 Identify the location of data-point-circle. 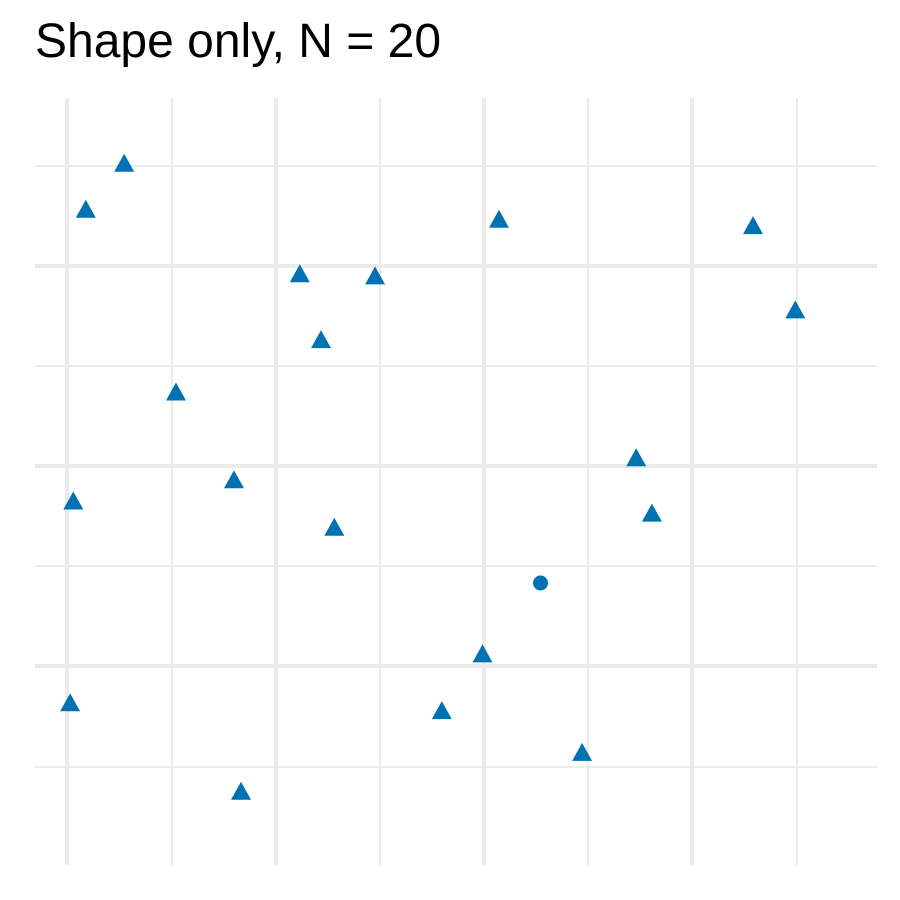
(540, 583).